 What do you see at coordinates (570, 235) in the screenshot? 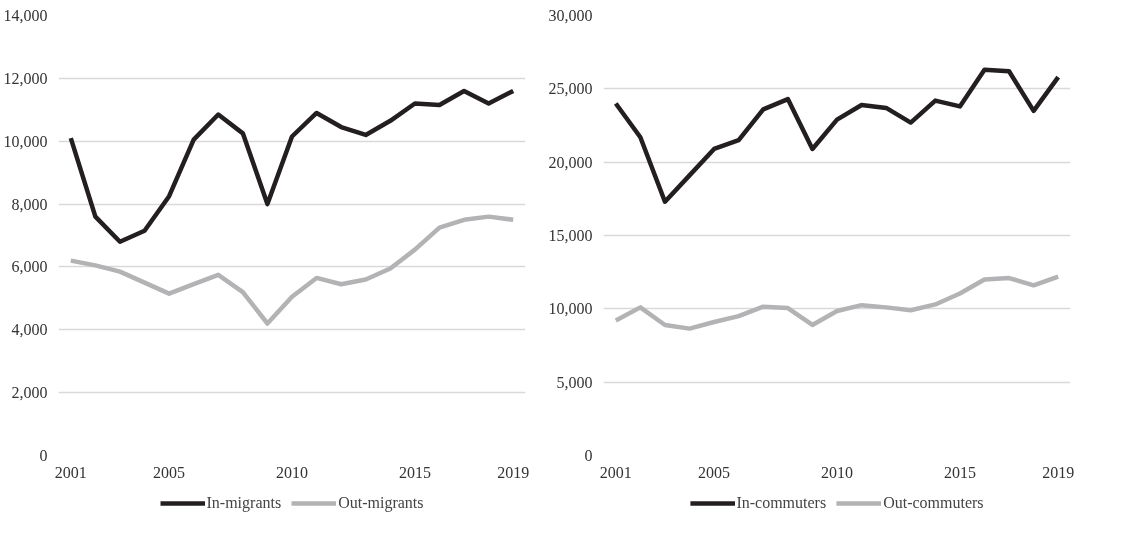
I see `y-tick-label: 15,000` at bounding box center [570, 235].